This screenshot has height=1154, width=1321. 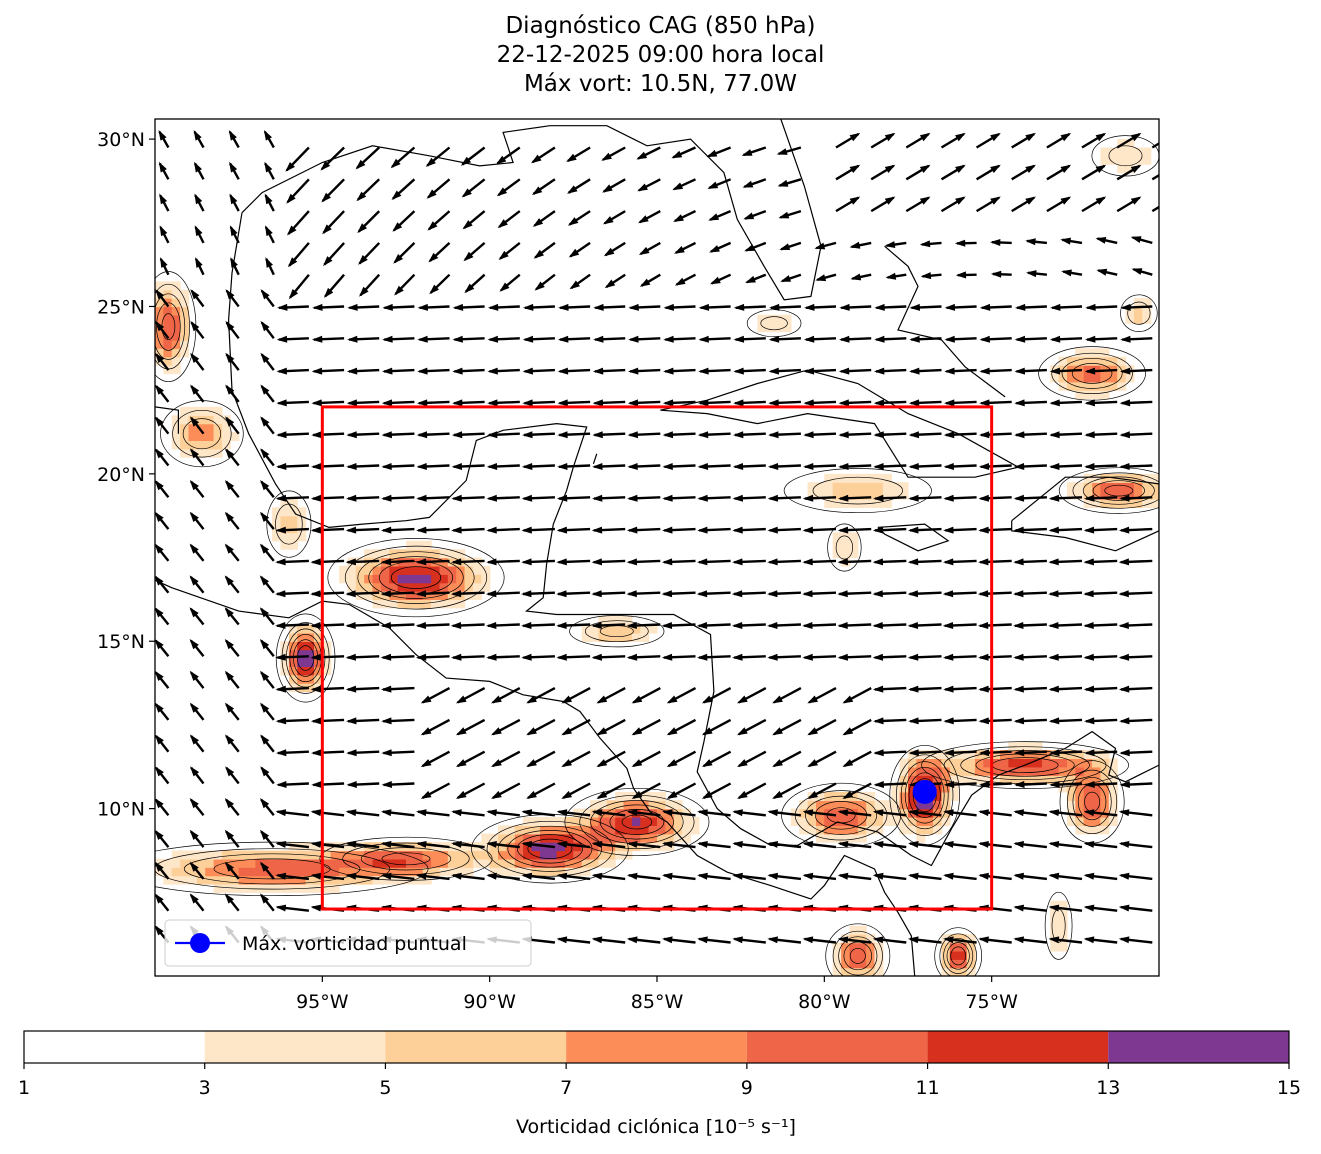 What do you see at coordinates (660, 84) in the screenshot?
I see `title-line-3: Máx vort: 10.5N, 77.0W` at bounding box center [660, 84].